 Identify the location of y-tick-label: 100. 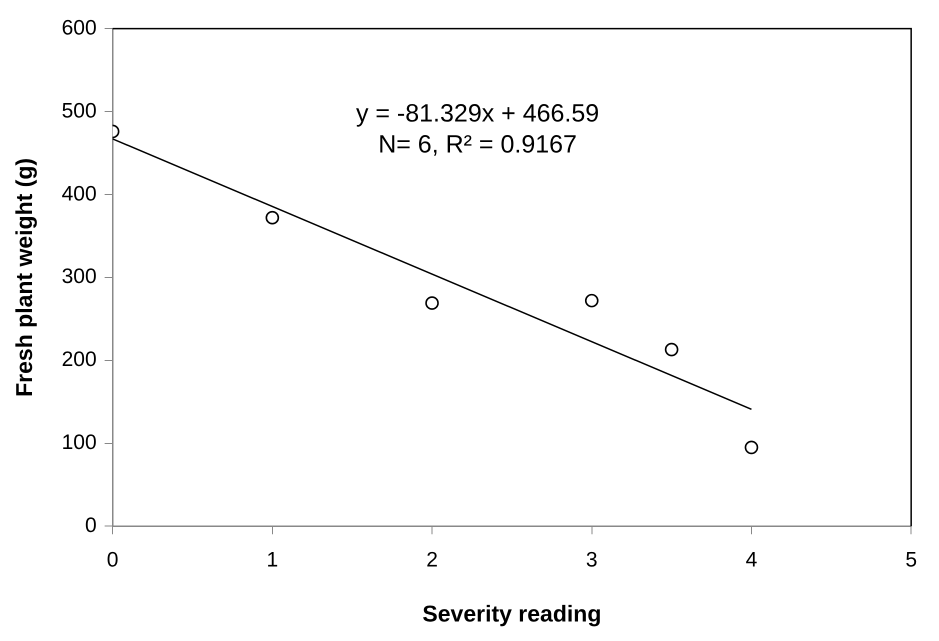
(79, 442).